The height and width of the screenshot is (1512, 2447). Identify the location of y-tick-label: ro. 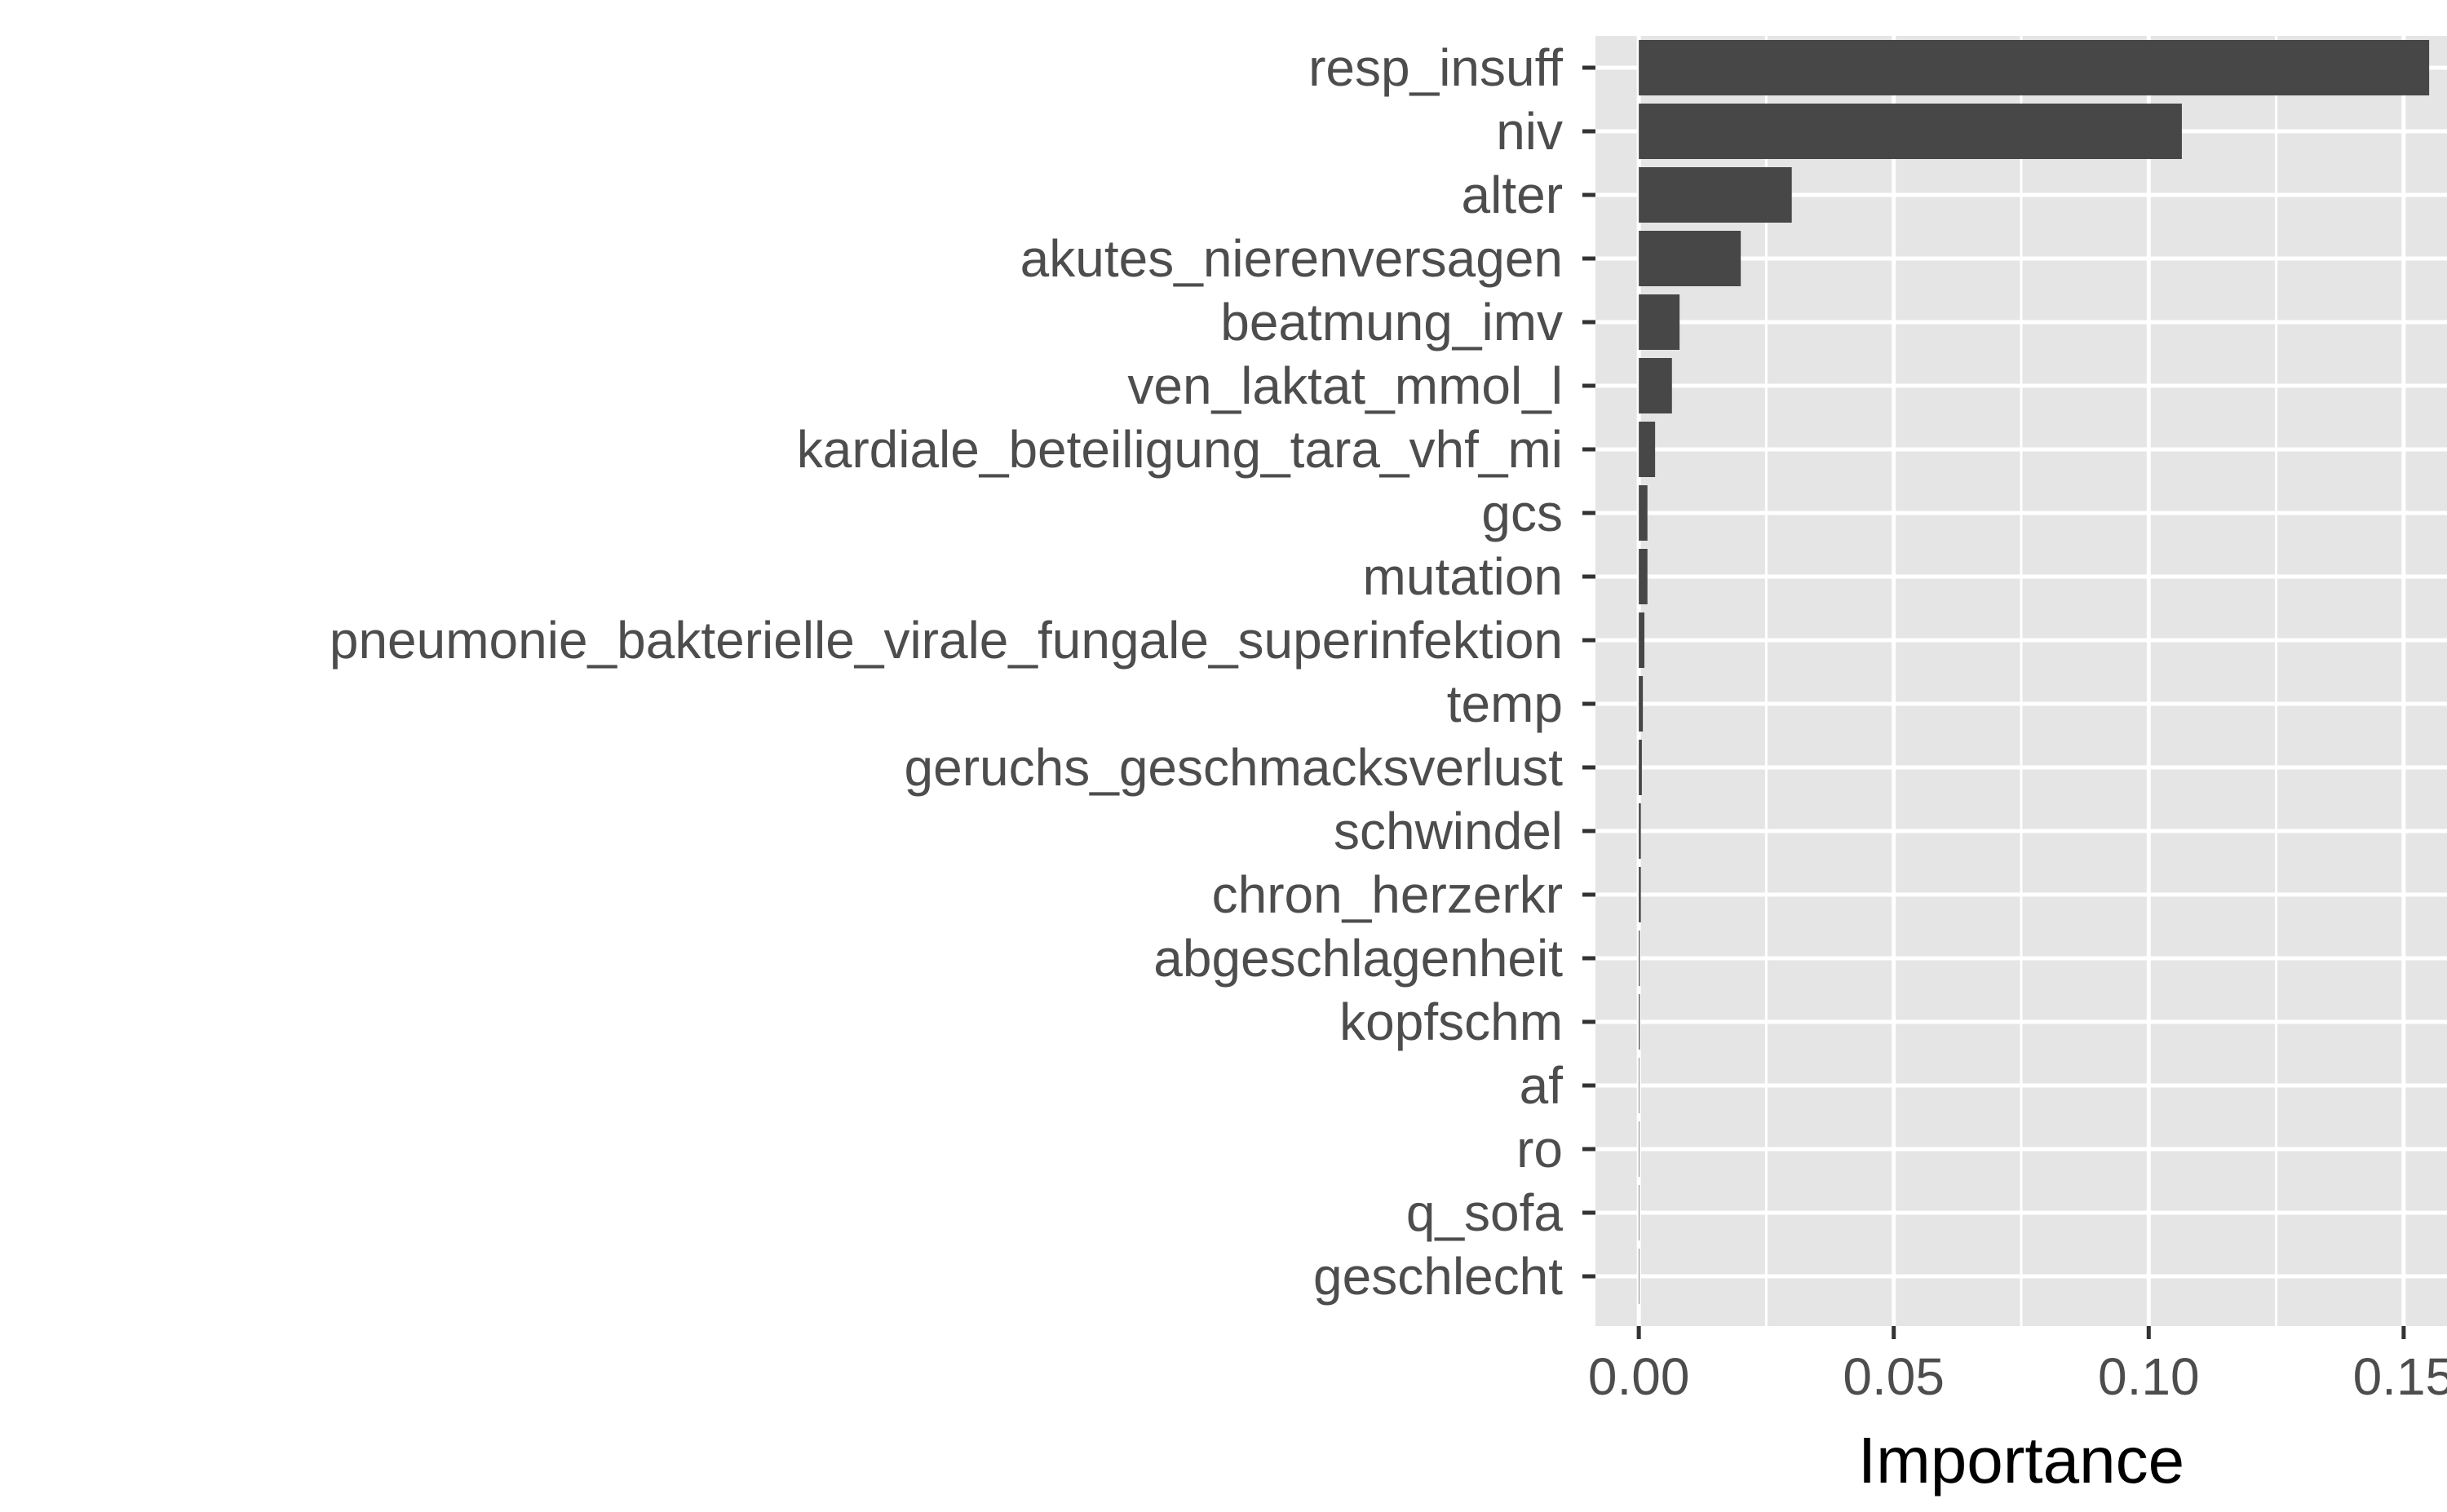
(1539, 1149).